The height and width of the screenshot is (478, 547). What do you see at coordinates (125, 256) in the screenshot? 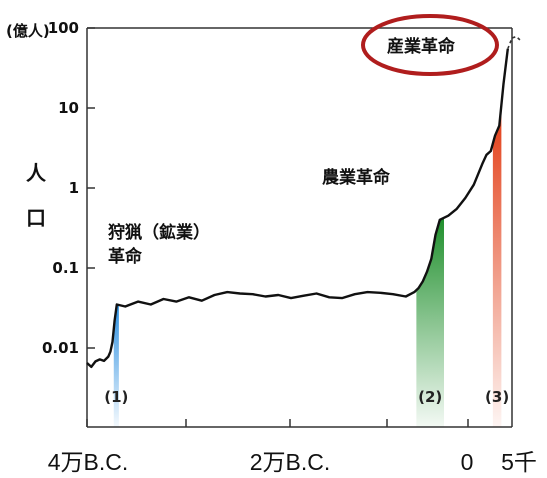
I see `annotation-hunting-revolution-line2: 革命` at bounding box center [125, 256].